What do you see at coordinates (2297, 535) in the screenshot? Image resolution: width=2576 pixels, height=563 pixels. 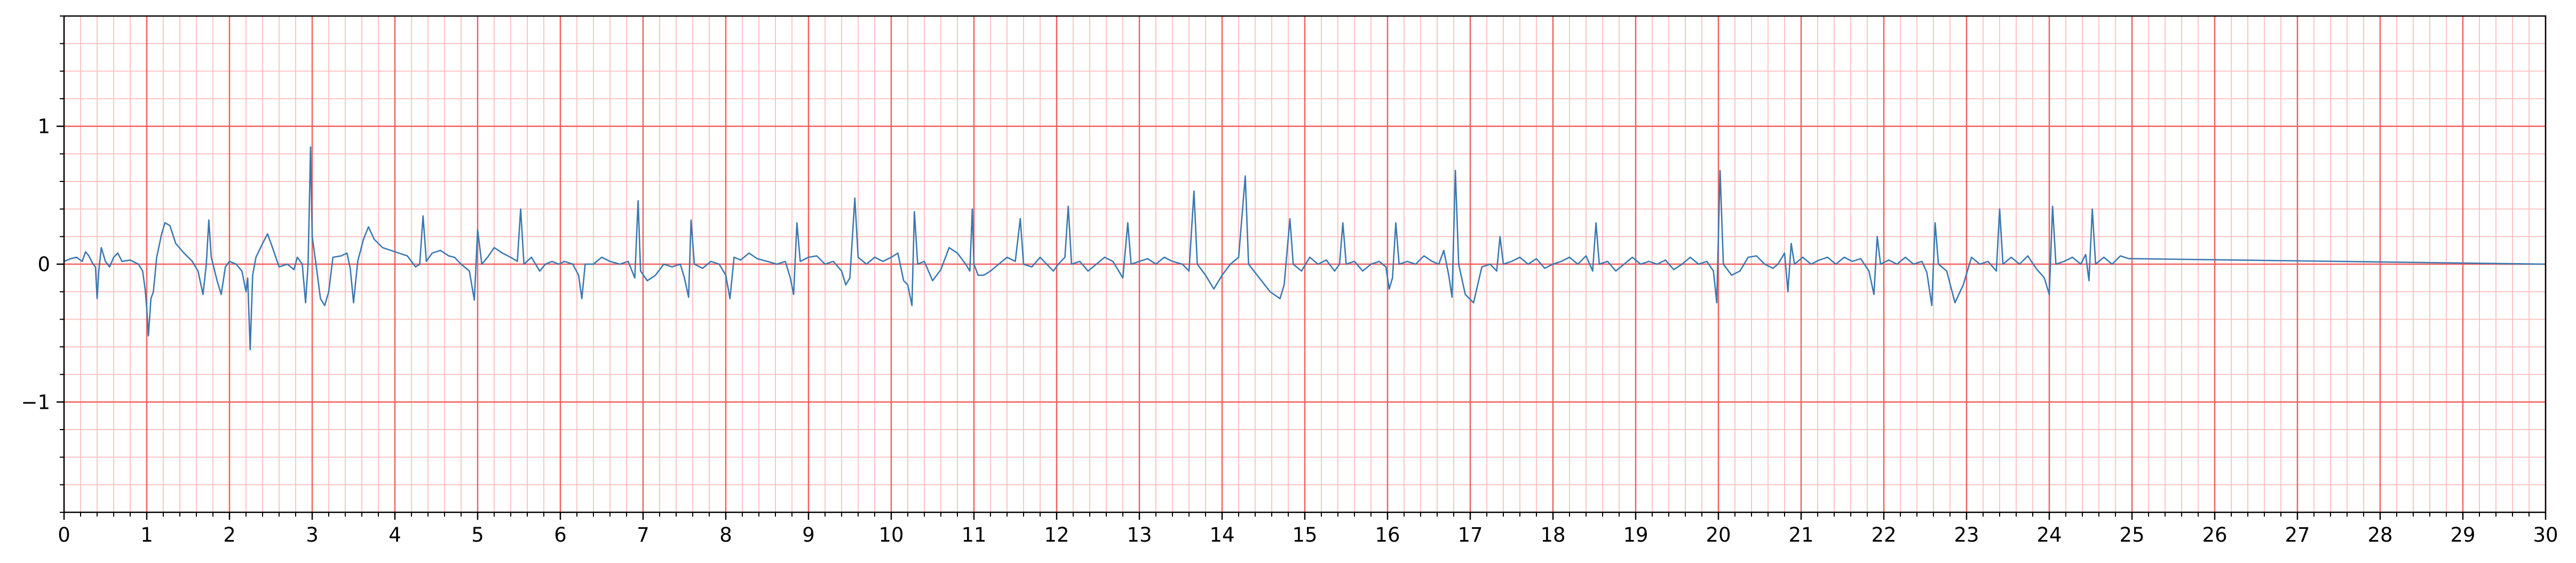 I see `x-tick-label: 27` at bounding box center [2297, 535].